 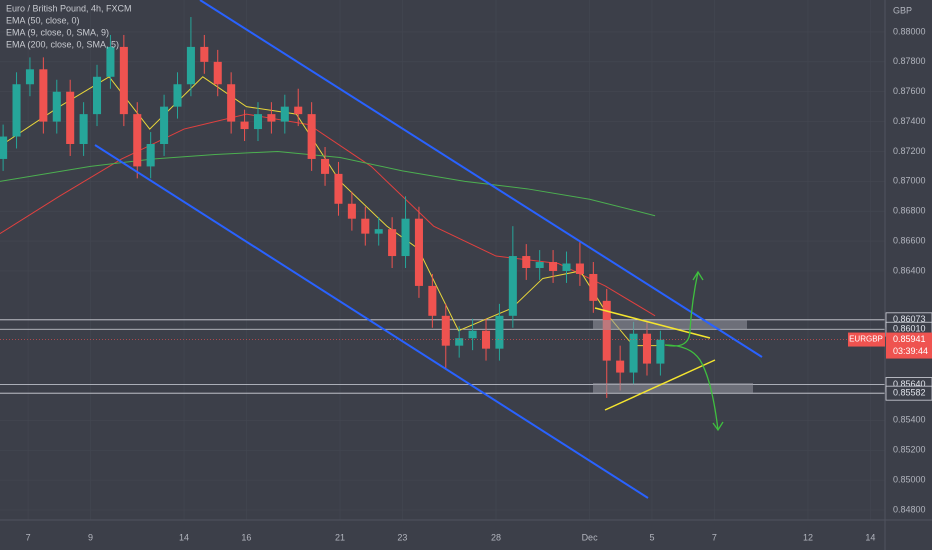 What do you see at coordinates (909, 211) in the screenshot?
I see `y-tick-label: 0.86800` at bounding box center [909, 211].